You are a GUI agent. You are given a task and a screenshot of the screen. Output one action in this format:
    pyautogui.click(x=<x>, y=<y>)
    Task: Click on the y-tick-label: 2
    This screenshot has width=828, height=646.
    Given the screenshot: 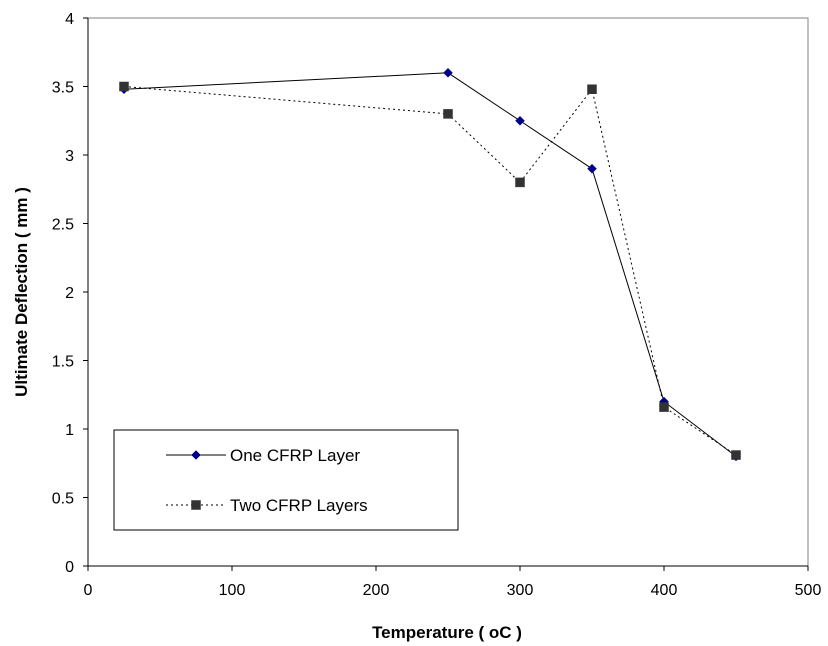 What is the action you would take?
    pyautogui.click(x=69, y=293)
    